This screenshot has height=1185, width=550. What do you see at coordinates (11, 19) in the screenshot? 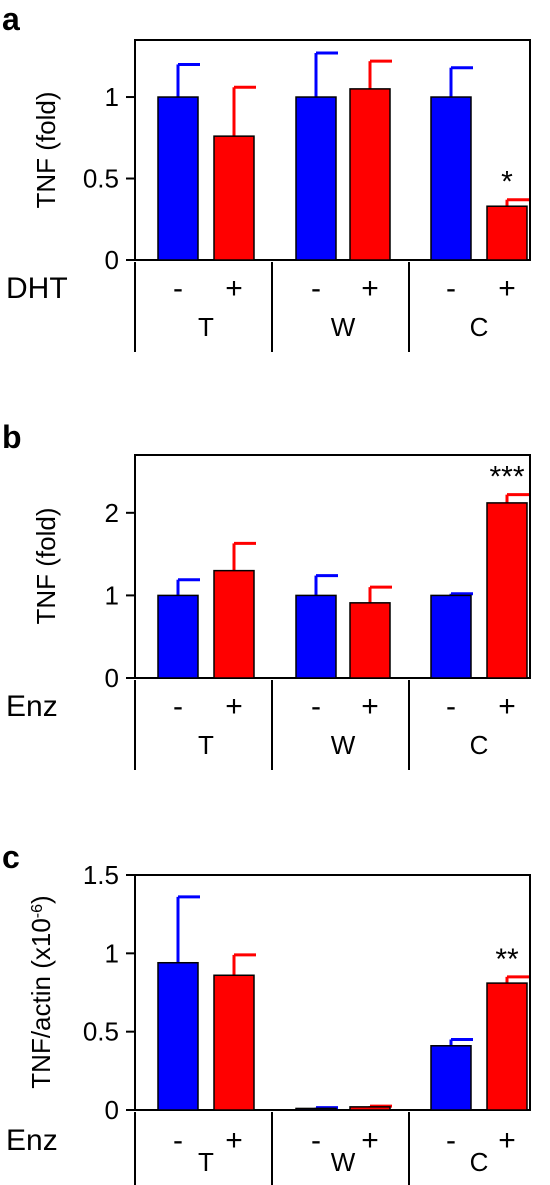
I see `panel-letter: a` at bounding box center [11, 19].